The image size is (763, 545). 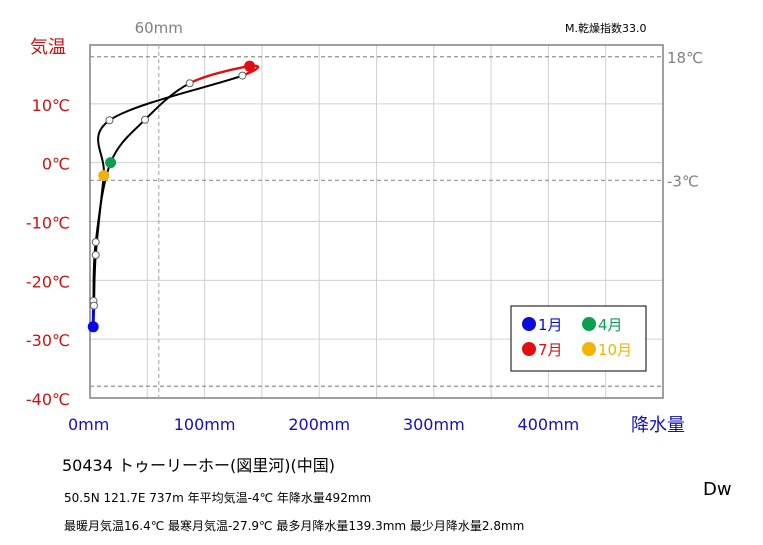 I want to click on x-tick-label: 100mm, so click(x=205, y=424).